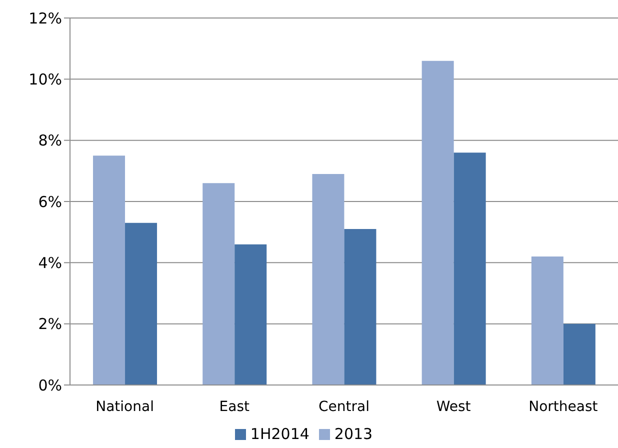  I want to click on legend-label: 2013, so click(353, 434).